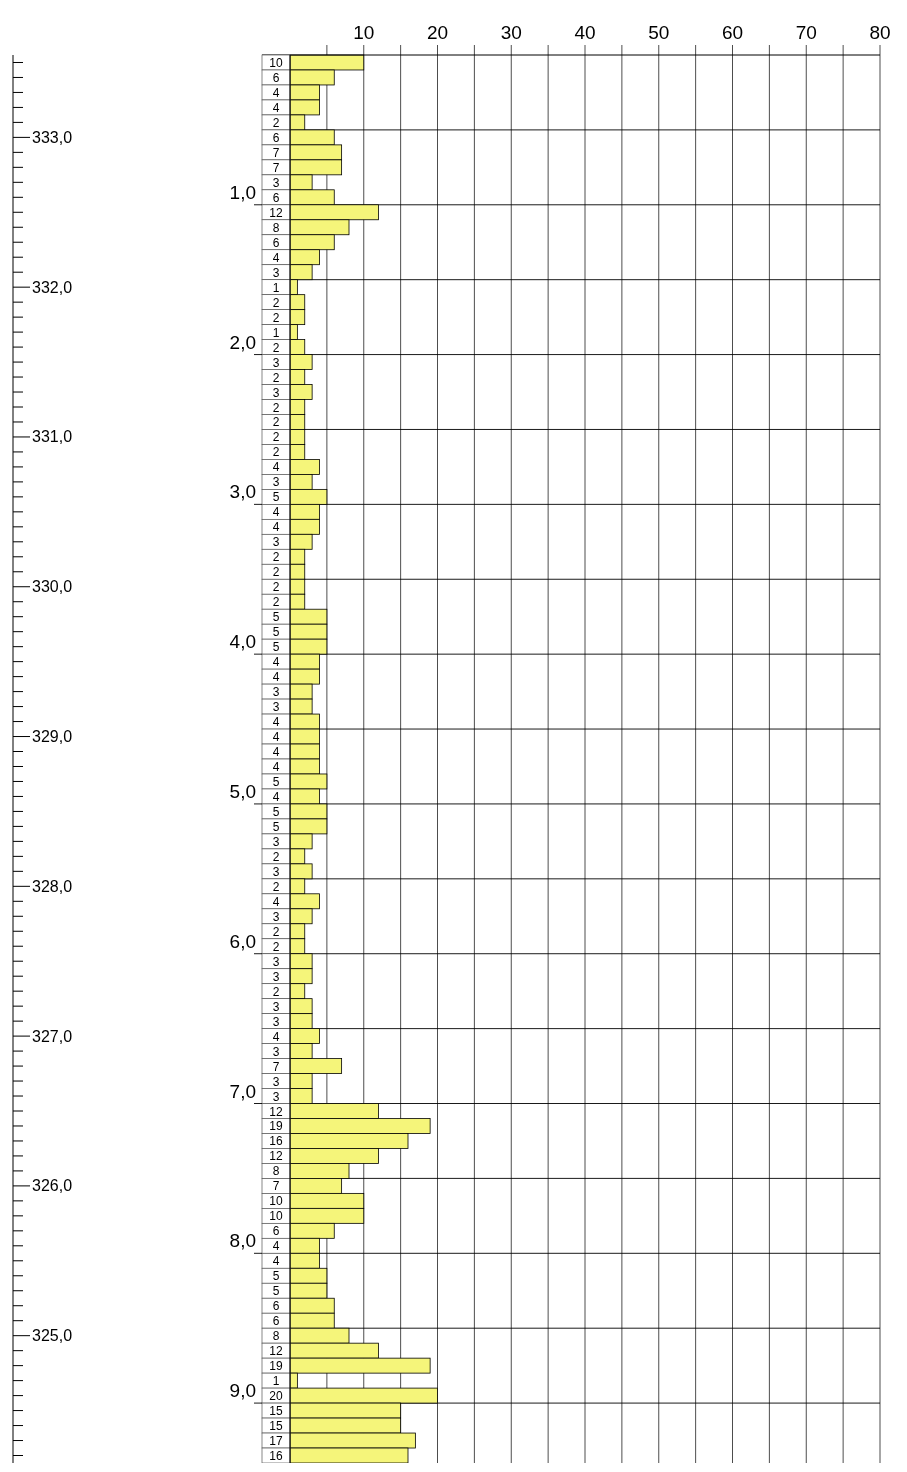 This screenshot has width=907, height=1472. Describe the element at coordinates (242, 492) in the screenshot. I see `y-tick-label: 3,0` at that location.